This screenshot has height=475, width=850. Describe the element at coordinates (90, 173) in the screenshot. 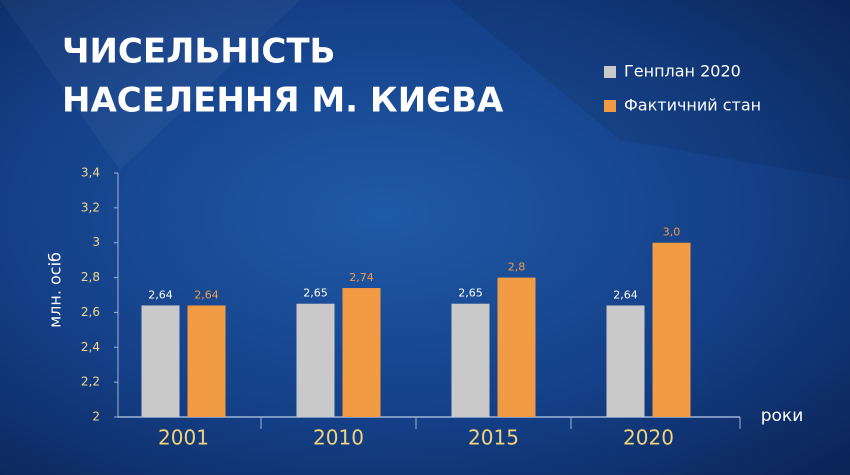

I see `y-tick-label: 3,4` at that location.